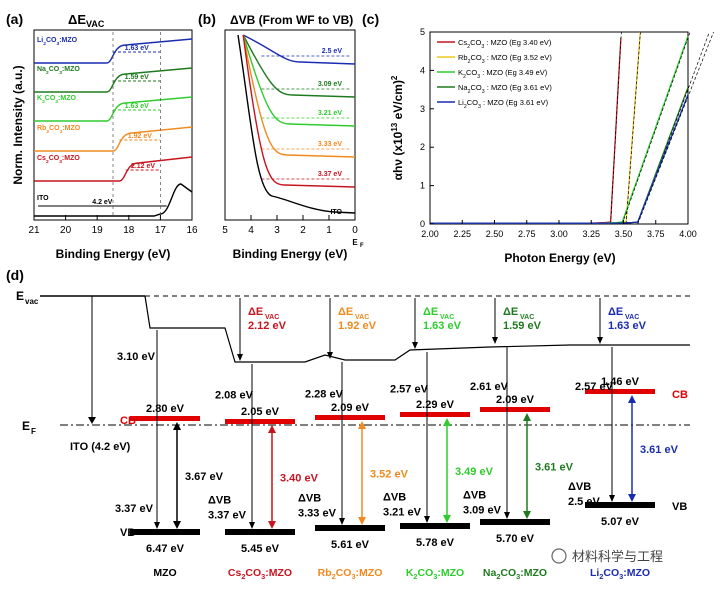  I want to click on panel-a-series-label: ITO, so click(43, 198).